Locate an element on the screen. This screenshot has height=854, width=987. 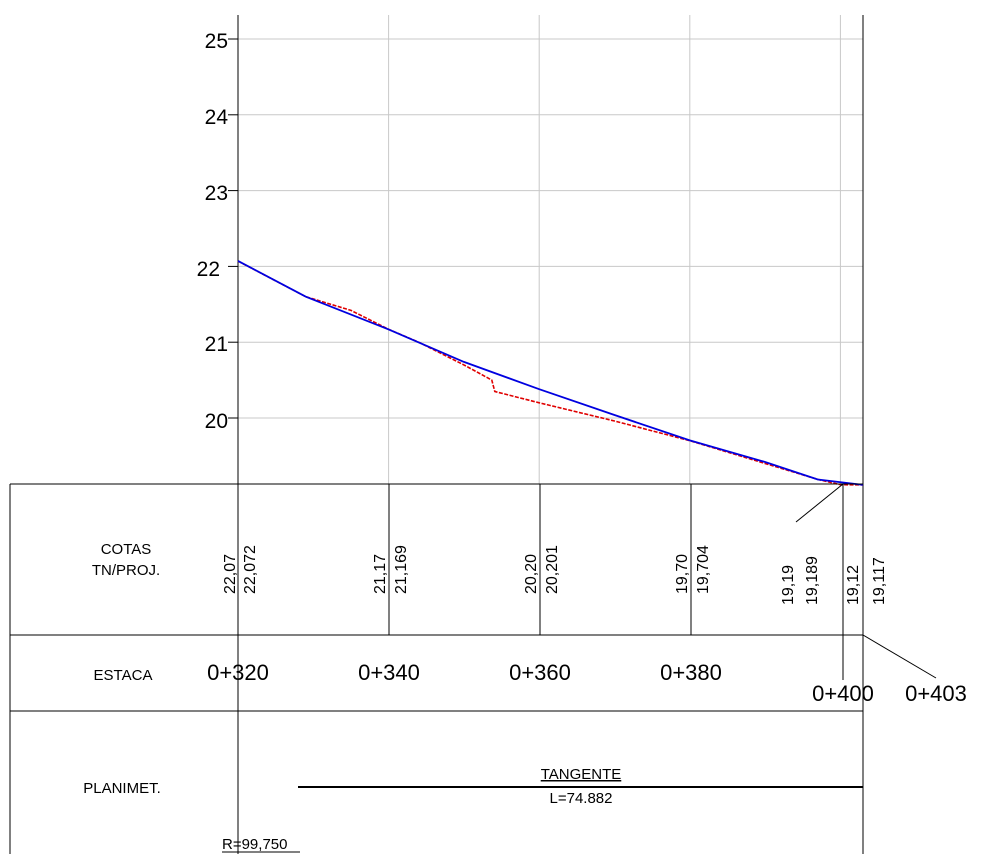
tangente-length: L=74.882 is located at coordinates (581, 798).